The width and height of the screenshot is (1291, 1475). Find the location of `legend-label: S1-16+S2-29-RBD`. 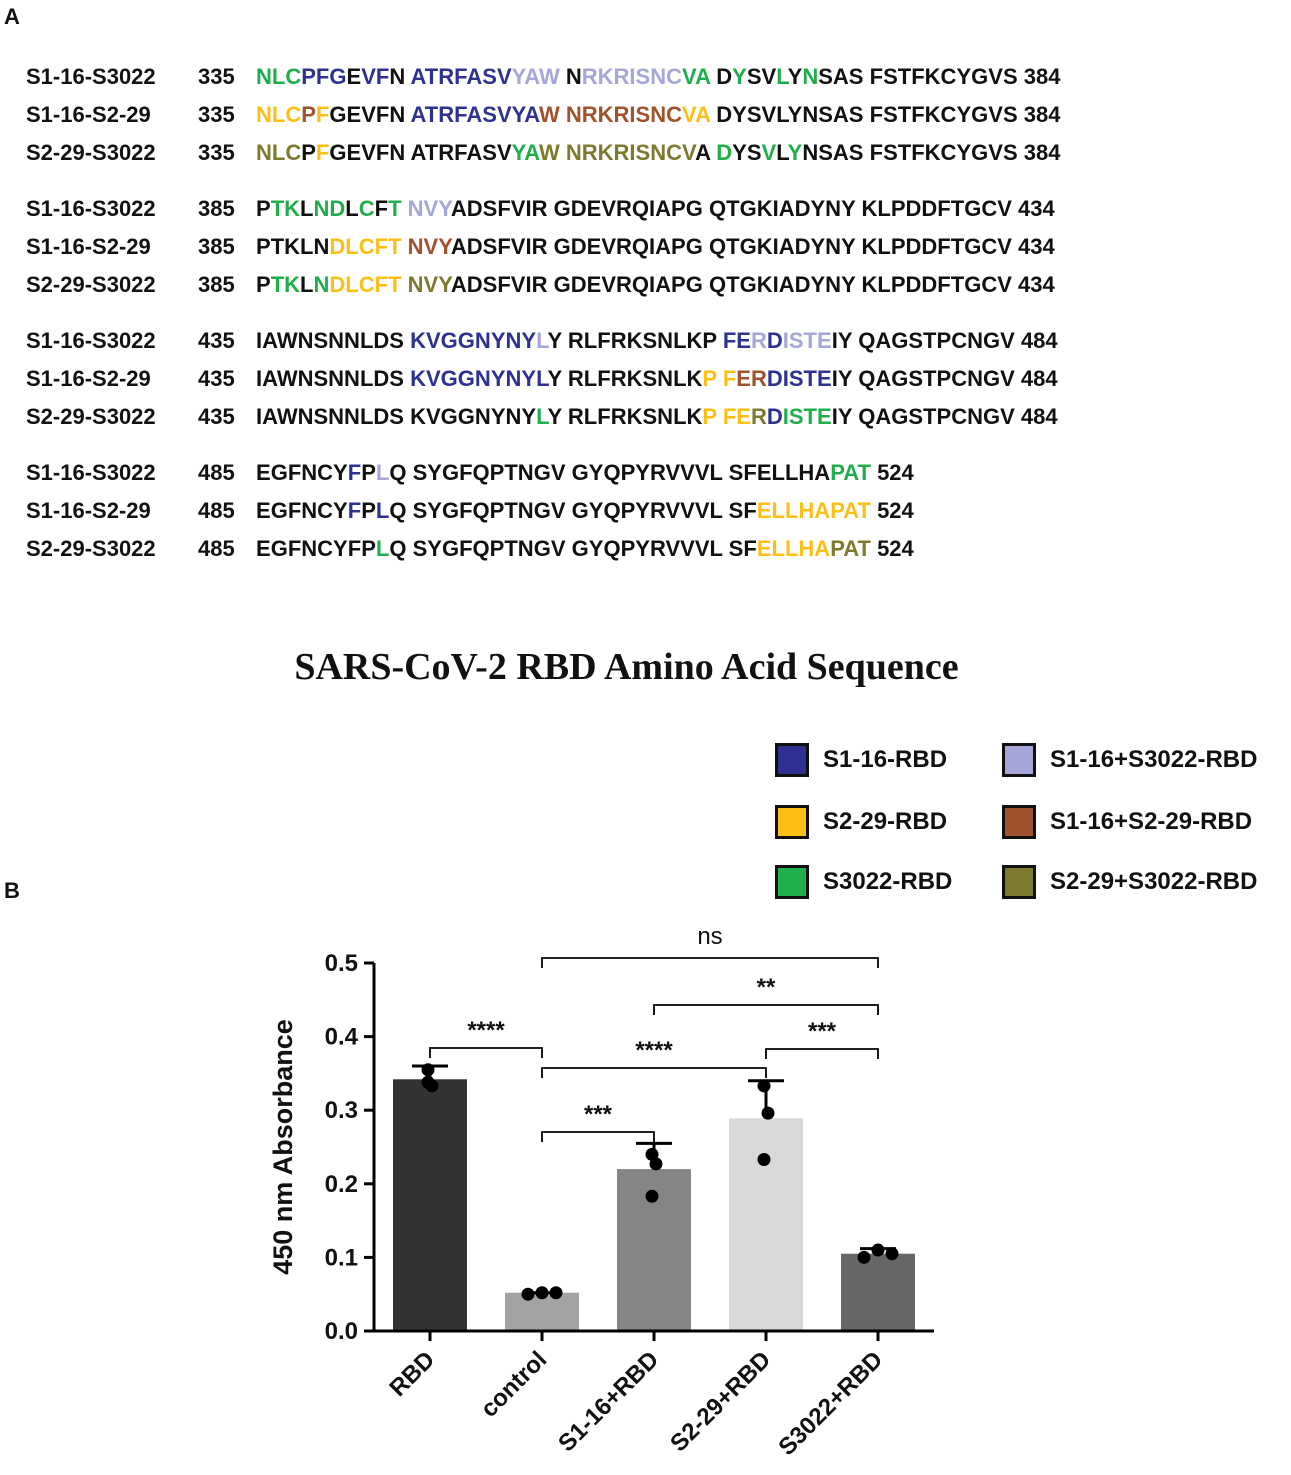

legend-label: S1-16+S2-29-RBD is located at coordinates (1151, 821).